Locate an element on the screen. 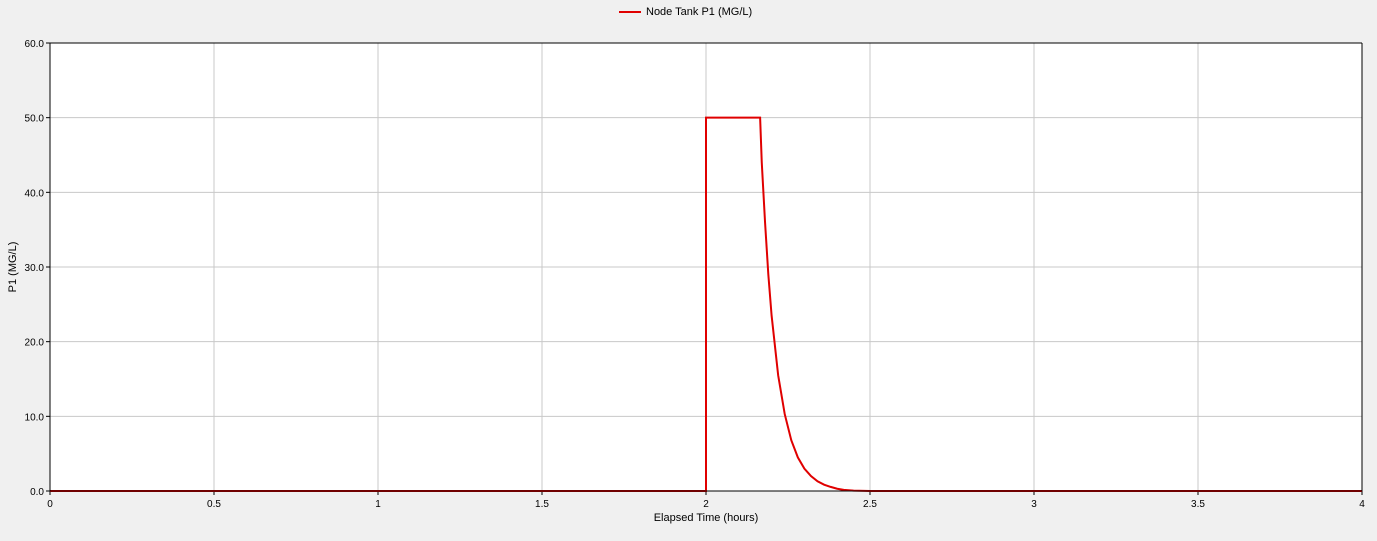 This screenshot has height=541, width=1377. y-tick-label: 0.0 is located at coordinates (37, 492).